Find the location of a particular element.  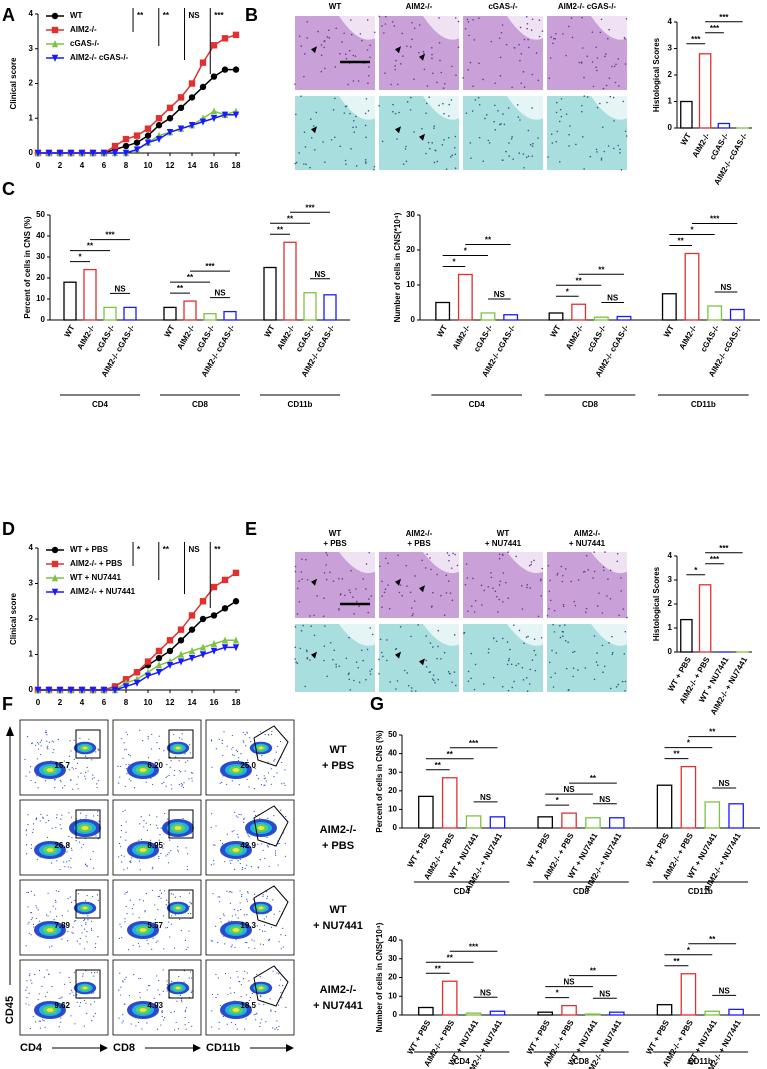

arrowhead is located at coordinates (314, 582).